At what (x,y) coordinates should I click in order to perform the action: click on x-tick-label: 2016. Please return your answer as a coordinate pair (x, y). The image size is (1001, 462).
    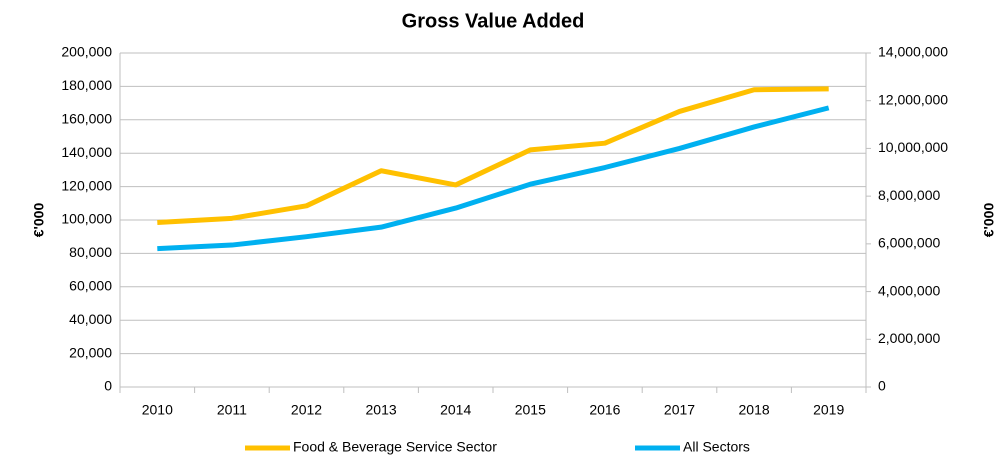
    Looking at the image, I should click on (604, 410).